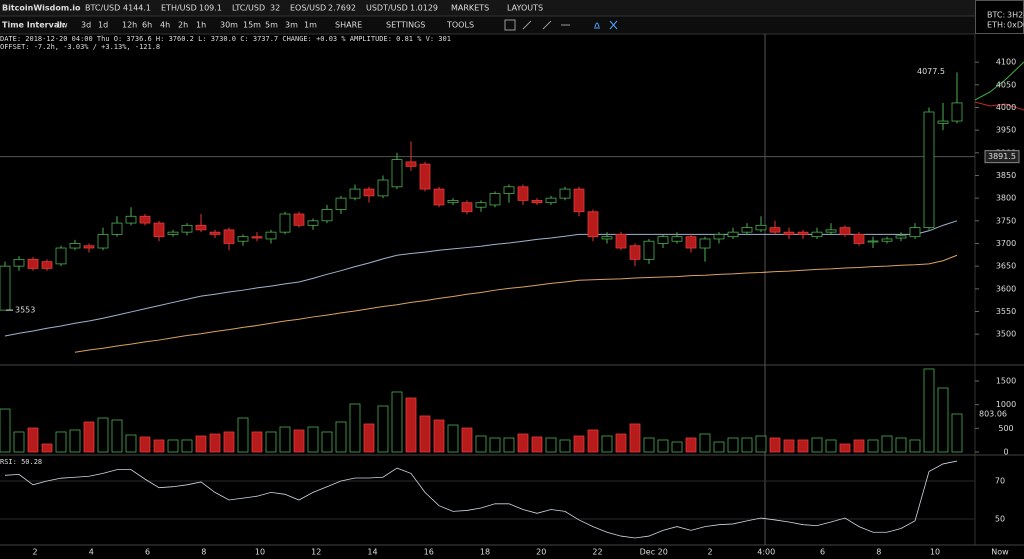 Image resolution: width=1024 pixels, height=559 pixels. Describe the element at coordinates (597, 552) in the screenshot. I see `x-tick-label: 22` at that location.